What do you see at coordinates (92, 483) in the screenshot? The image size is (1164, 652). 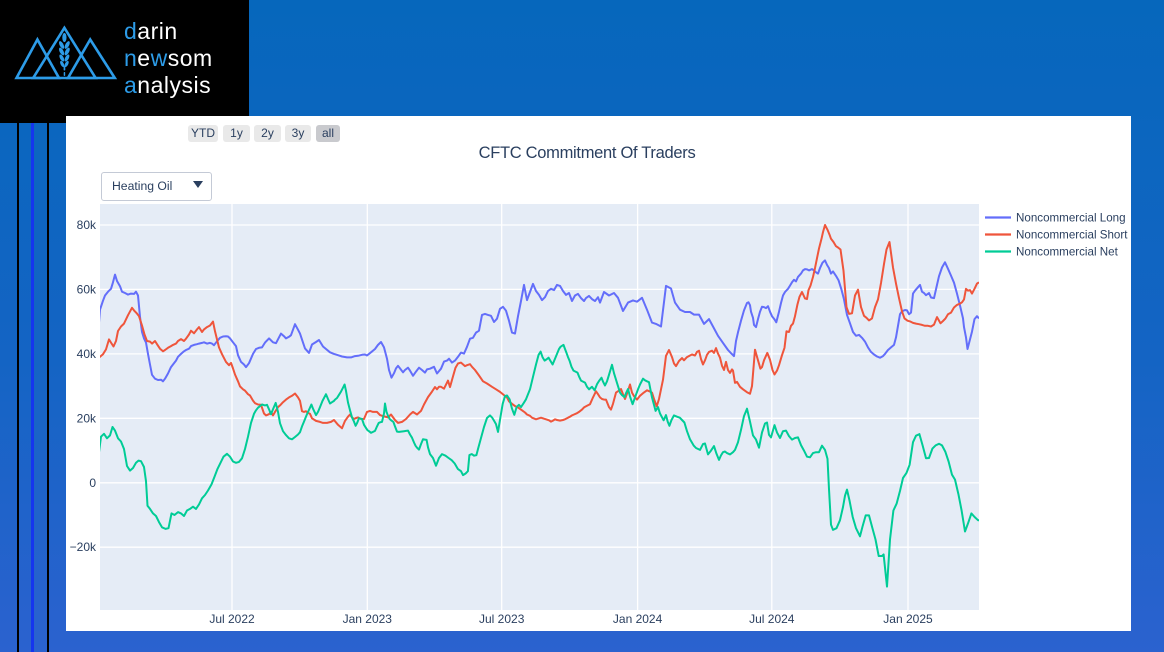 I see `svg-text: 0` at bounding box center [92, 483].